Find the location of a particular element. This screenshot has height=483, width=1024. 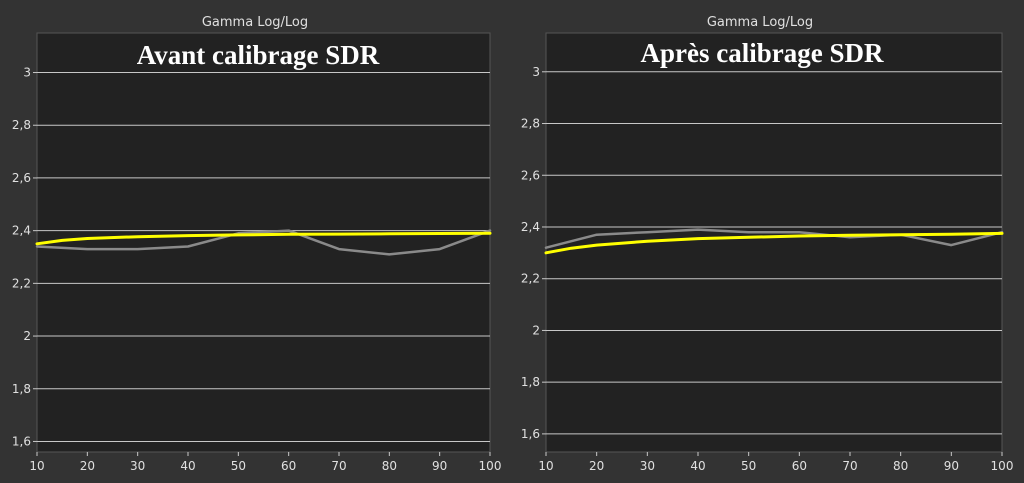

overlay-title: Après calibrage SDR is located at coordinates (762, 53).